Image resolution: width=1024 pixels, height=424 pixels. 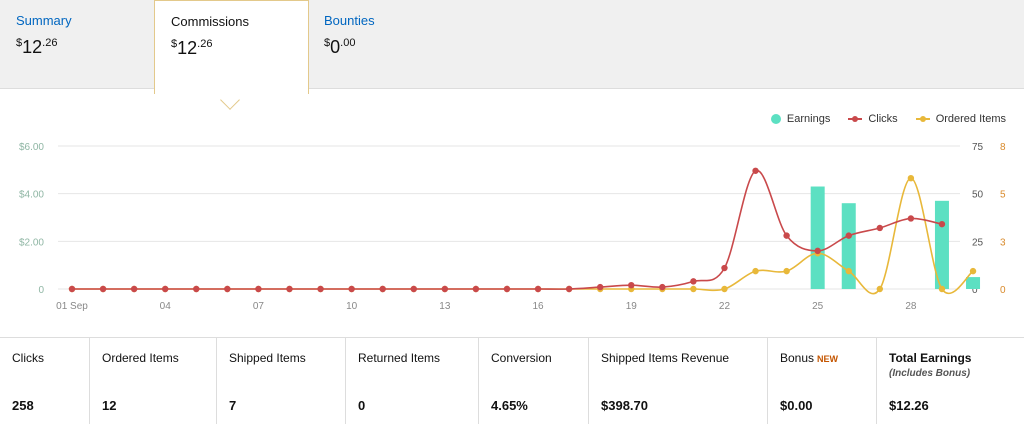 What do you see at coordinates (412, 381) in the screenshot?
I see `stat-returned-items: Returned Items 0` at bounding box center [412, 381].